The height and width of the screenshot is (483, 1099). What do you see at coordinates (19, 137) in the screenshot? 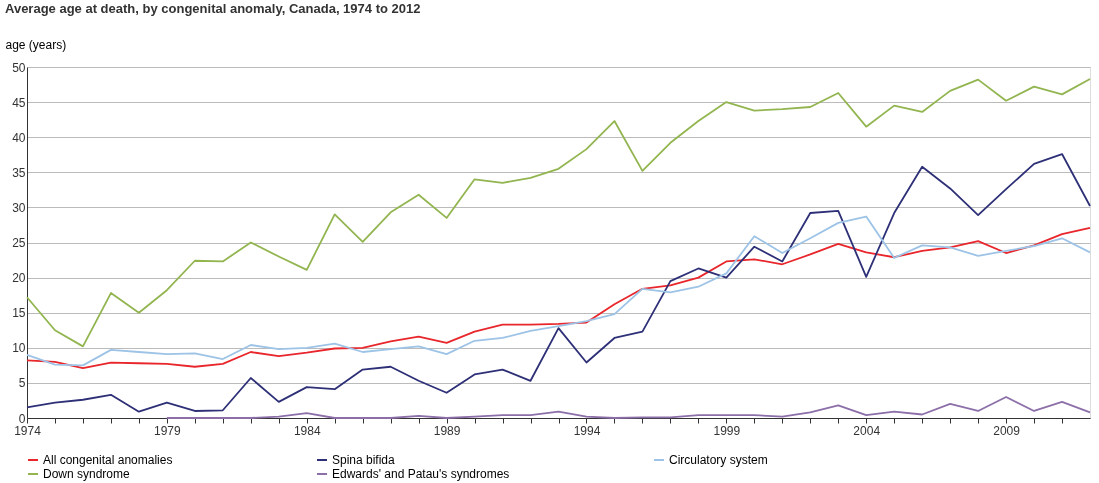
I see `y-tick-label: 40` at bounding box center [19, 137].